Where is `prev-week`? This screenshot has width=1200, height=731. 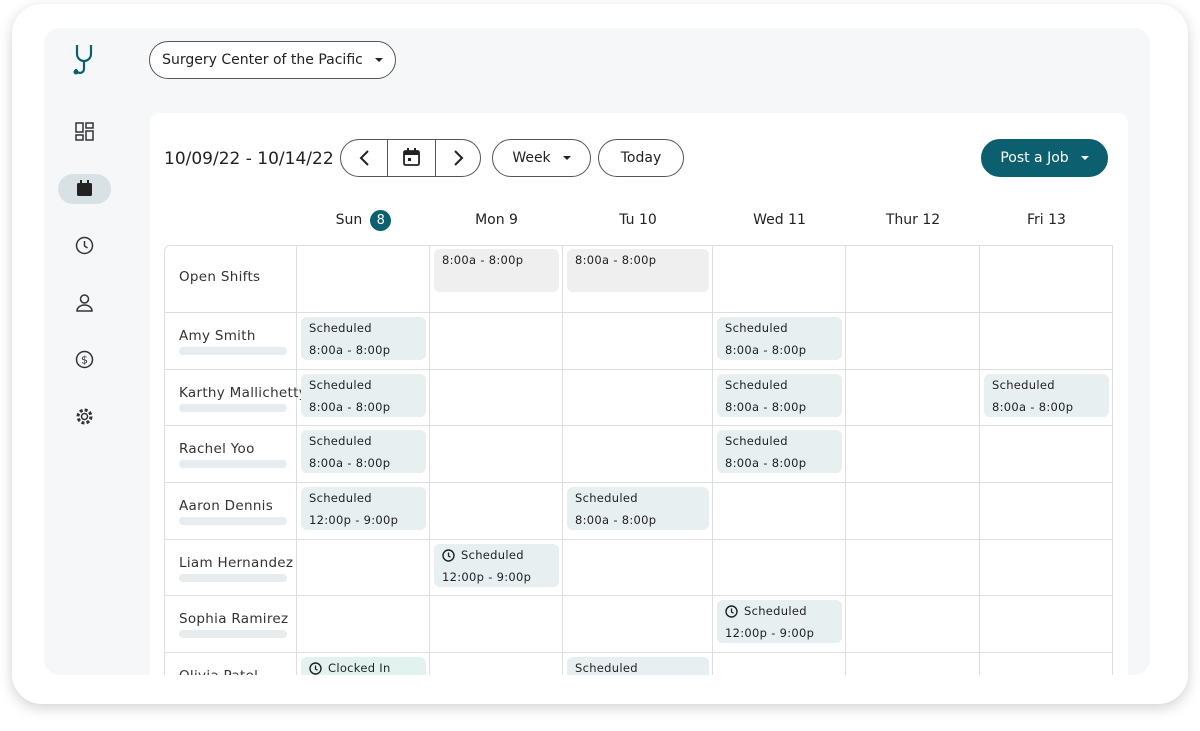 prev-week is located at coordinates (364, 158).